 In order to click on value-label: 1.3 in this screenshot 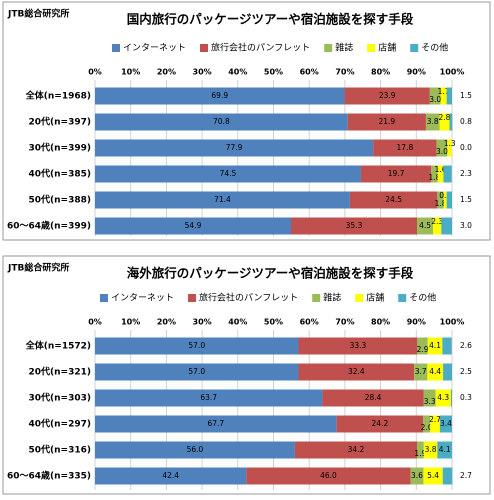, I will do `click(450, 143)`.